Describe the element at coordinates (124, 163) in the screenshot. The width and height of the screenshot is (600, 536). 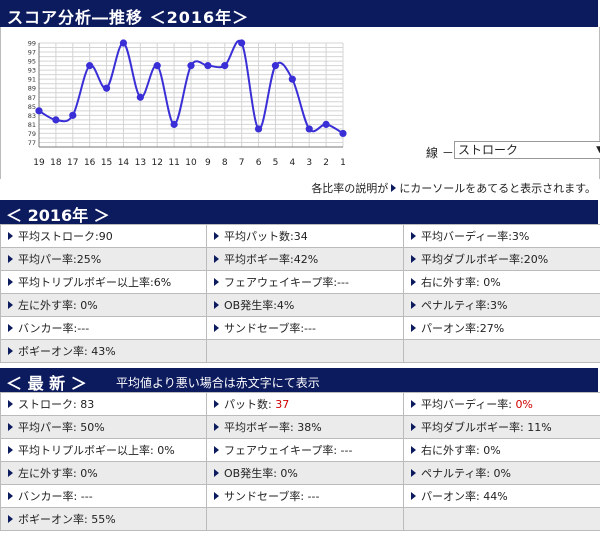
I see `x-tick-label: 14` at that location.